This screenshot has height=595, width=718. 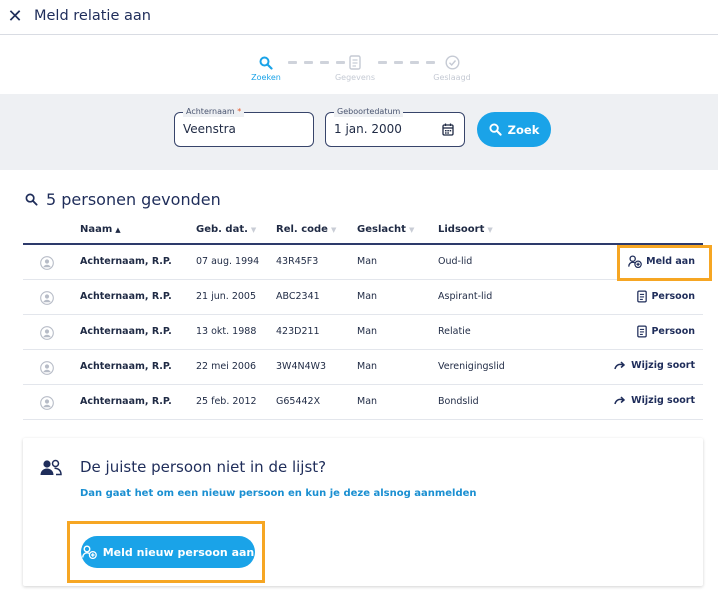 I want to click on step-zoeken: Zoeken, so click(x=266, y=66).